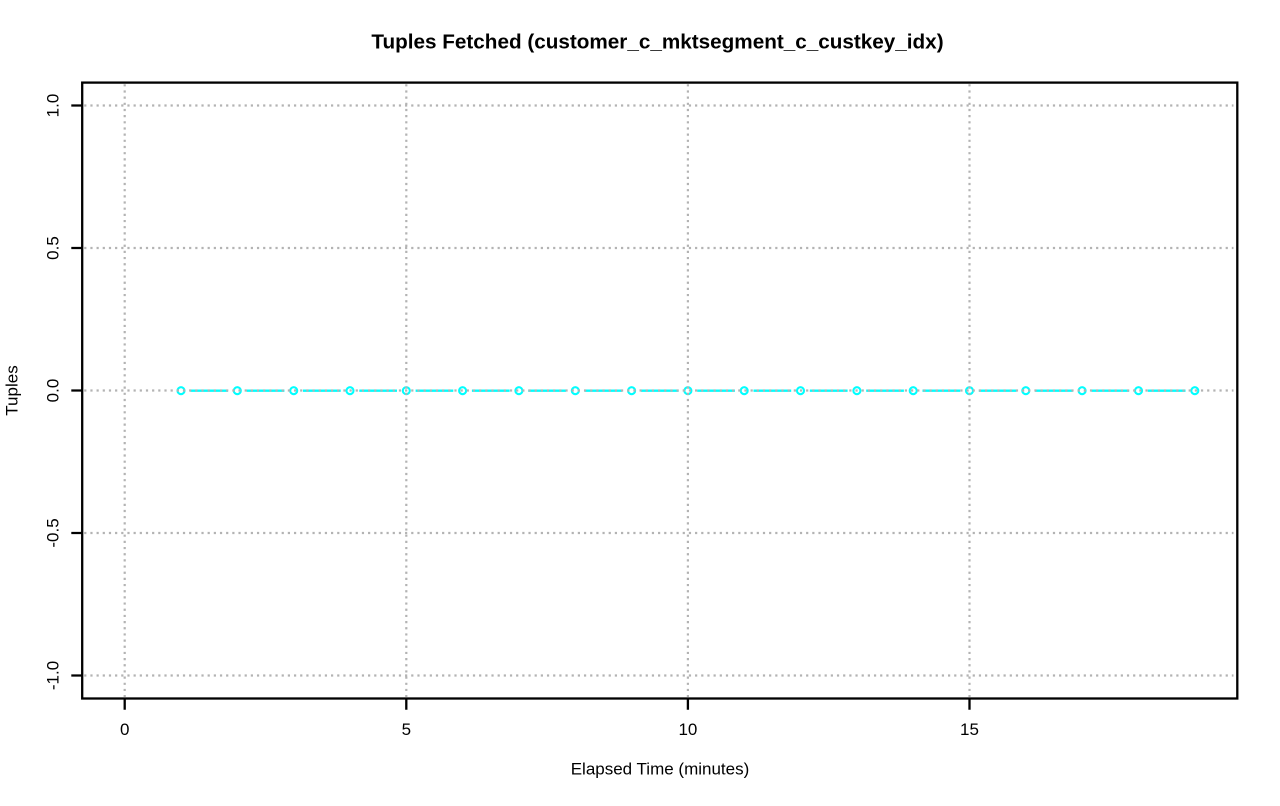  I want to click on svg-text: 5, so click(406, 729).